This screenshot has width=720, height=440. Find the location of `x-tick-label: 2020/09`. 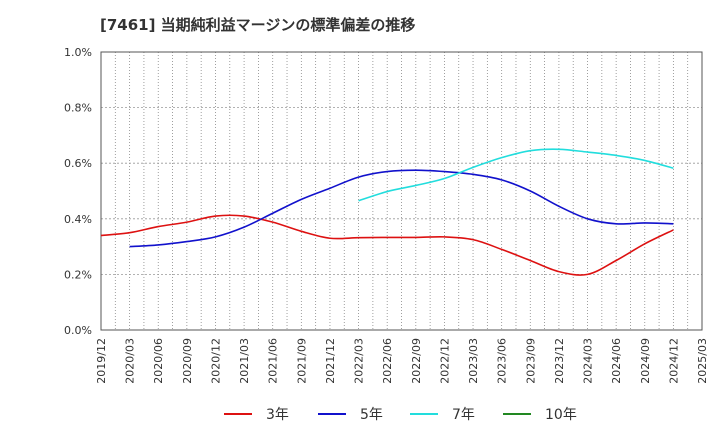

x-tick-label: 2020/09 is located at coordinates (187, 361).